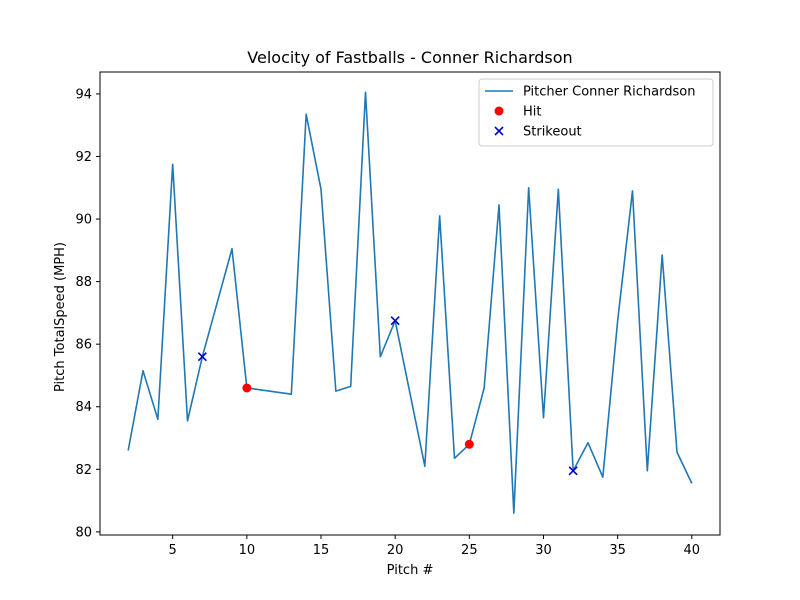  Describe the element at coordinates (83, 407) in the screenshot. I see `y-tick-label: 84` at that location.